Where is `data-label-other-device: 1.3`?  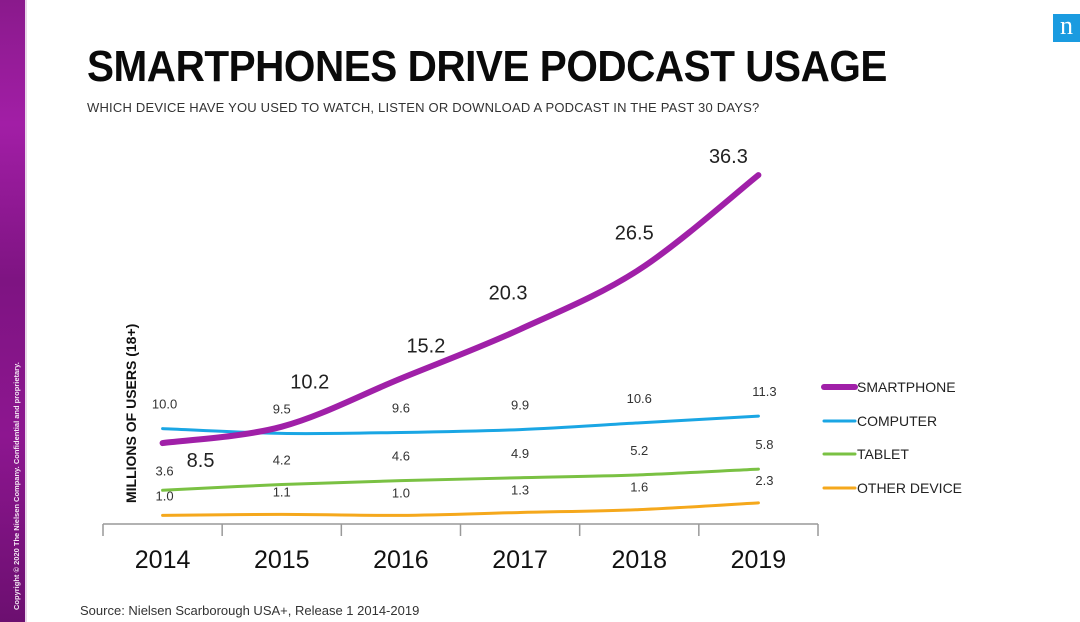
data-label-other-device: 1.3 is located at coordinates (520, 489).